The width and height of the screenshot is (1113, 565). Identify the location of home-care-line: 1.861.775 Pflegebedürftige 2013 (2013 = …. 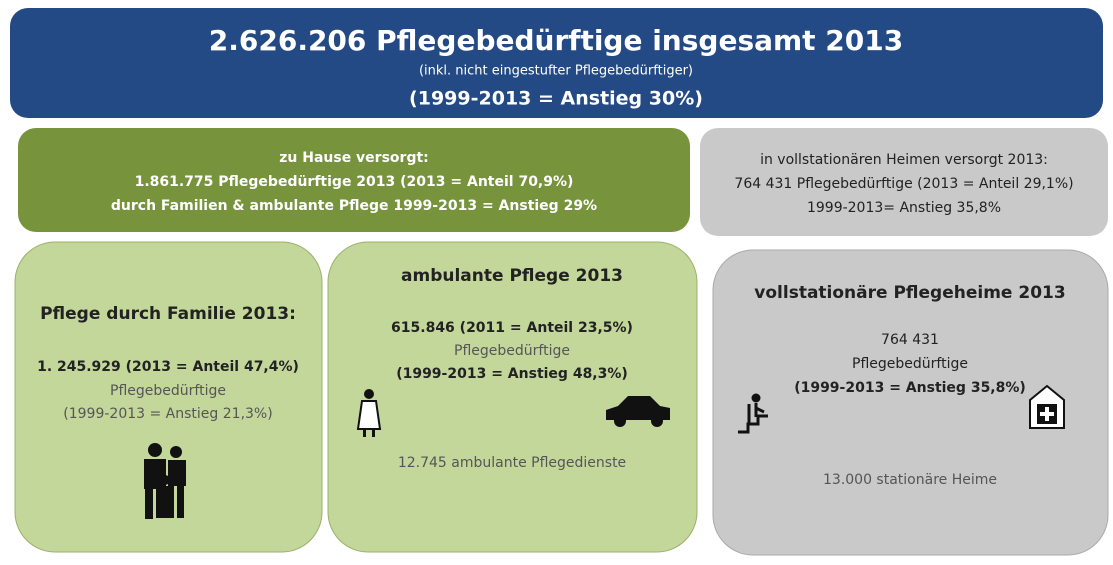
(354, 182).